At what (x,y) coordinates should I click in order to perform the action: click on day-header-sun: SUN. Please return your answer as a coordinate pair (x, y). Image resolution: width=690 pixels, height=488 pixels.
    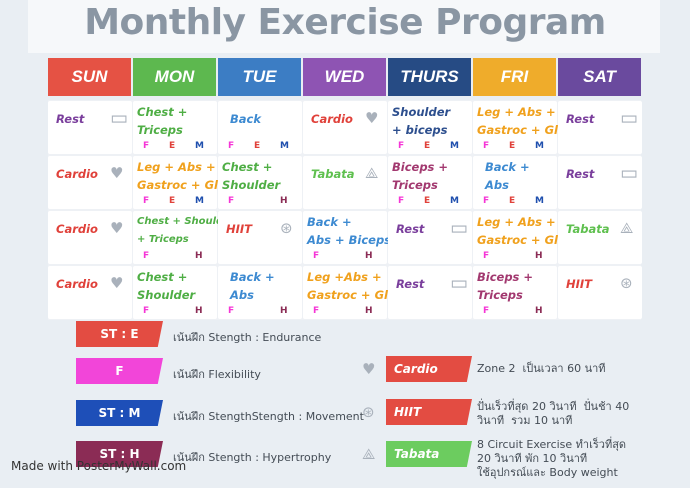
    Looking at the image, I should click on (89, 77).